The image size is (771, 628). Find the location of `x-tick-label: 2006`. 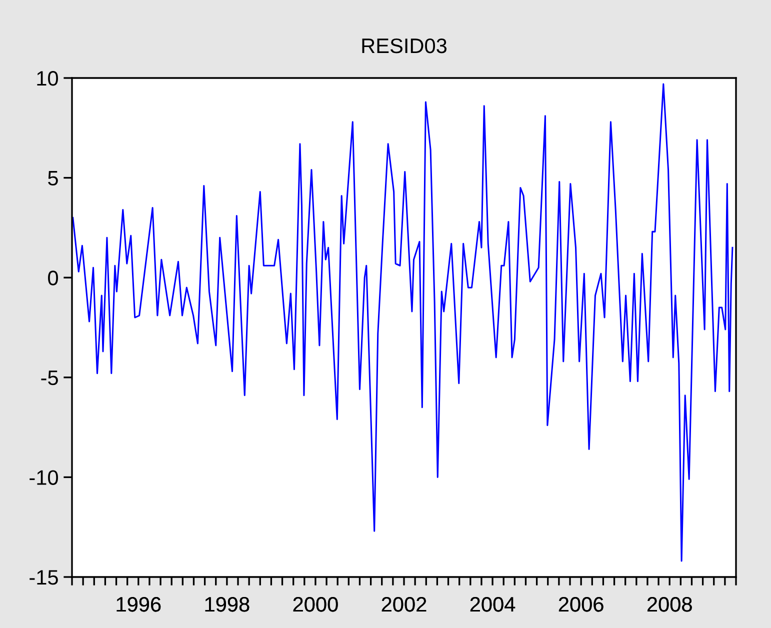

x-tick-label: 2006 is located at coordinates (581, 604).